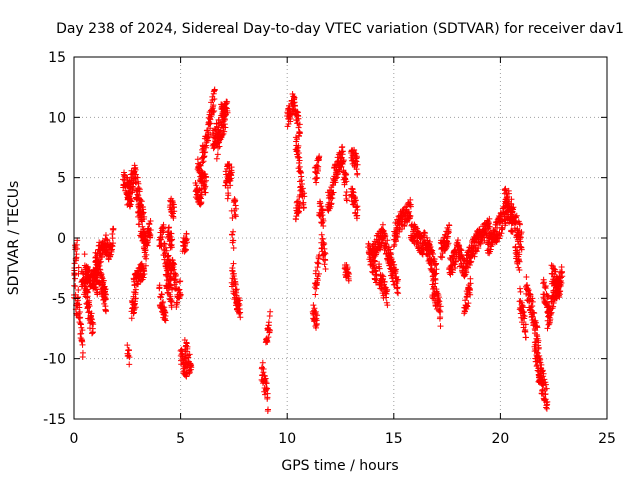 Image resolution: width=640 pixels, height=480 pixels. Describe the element at coordinates (59, 299) in the screenshot. I see `y-tick-label: -5` at that location.